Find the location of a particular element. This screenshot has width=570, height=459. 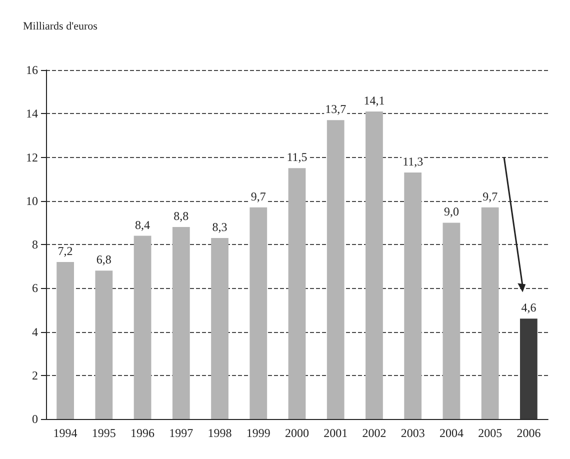

data-label: 11,5 is located at coordinates (297, 157).